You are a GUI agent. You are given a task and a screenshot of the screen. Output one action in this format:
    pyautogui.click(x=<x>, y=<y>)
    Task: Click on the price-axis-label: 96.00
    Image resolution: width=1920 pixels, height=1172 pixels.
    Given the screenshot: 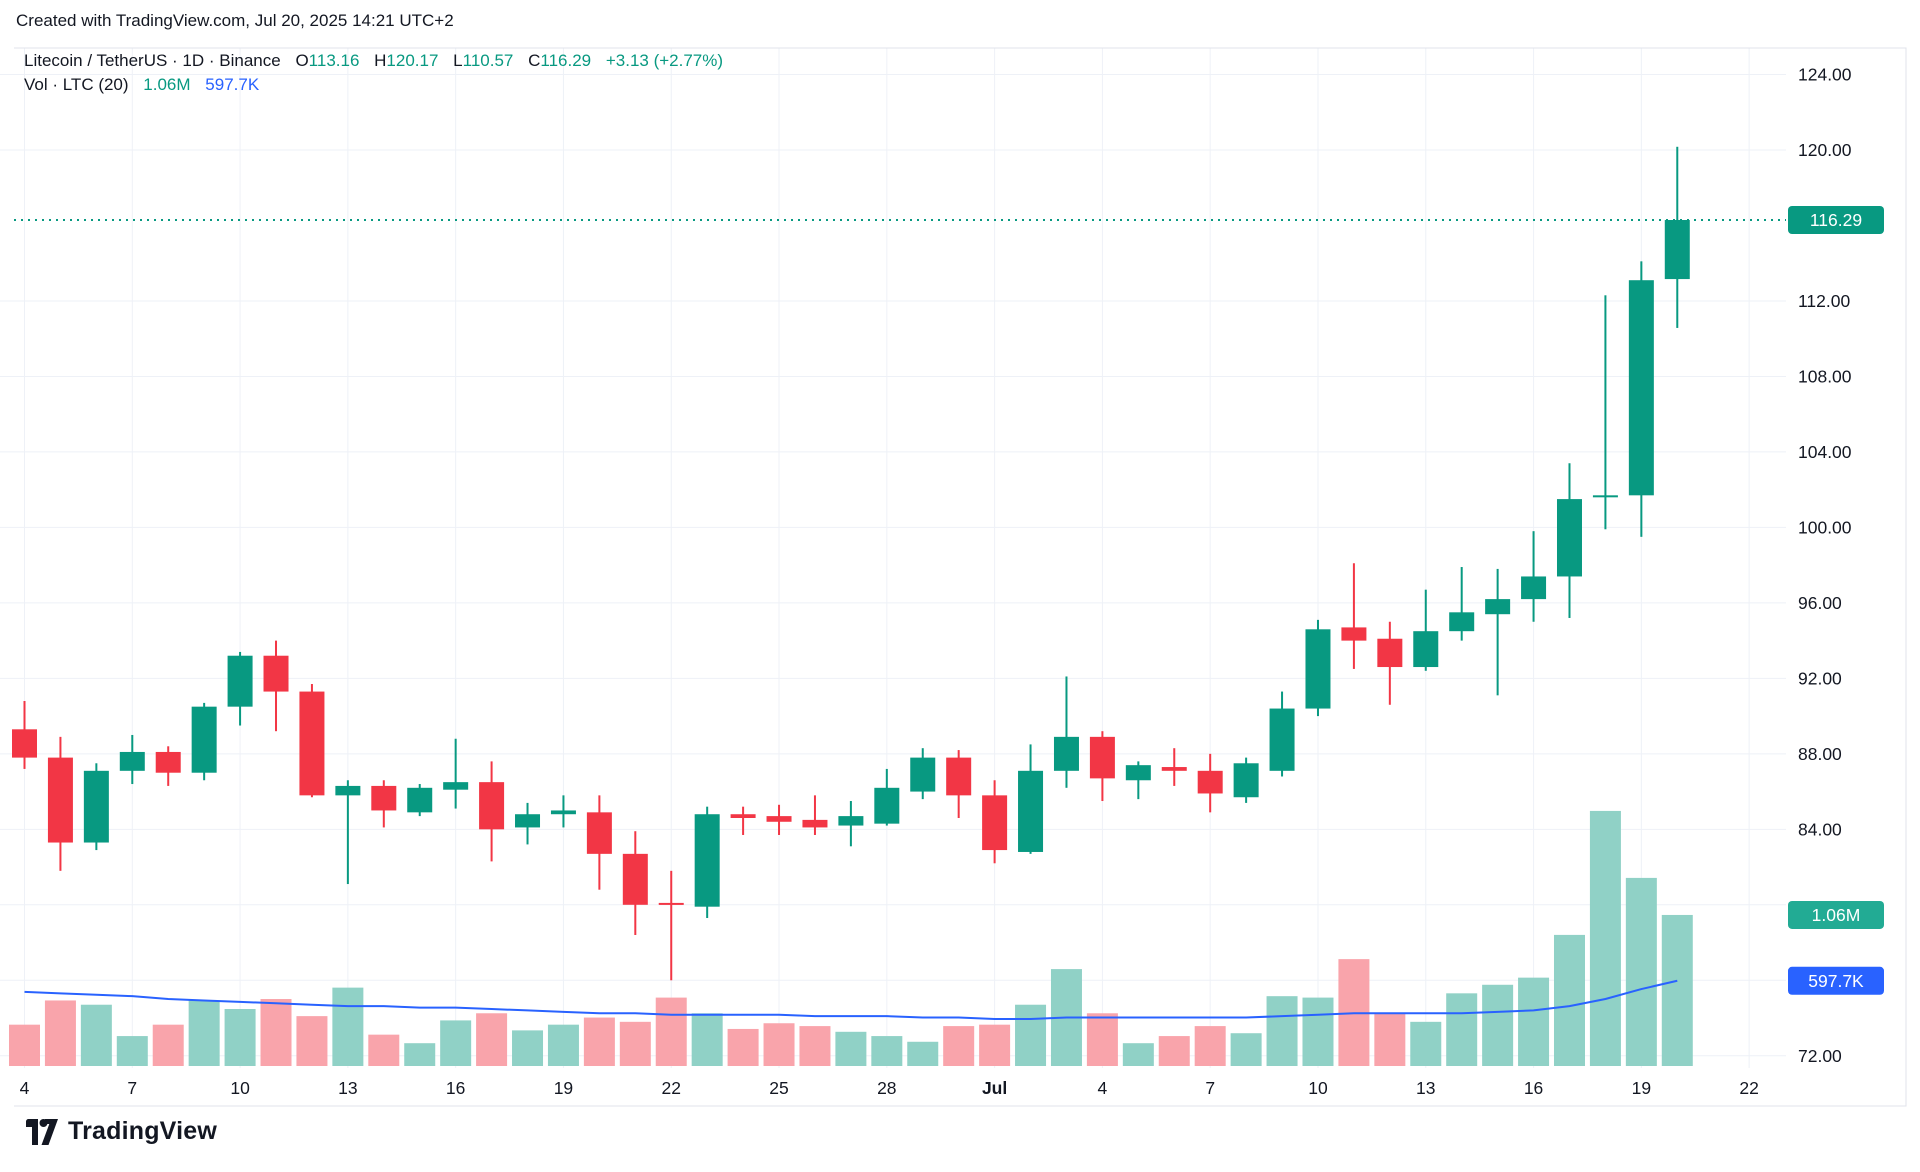 What is the action you would take?
    pyautogui.click(x=1820, y=603)
    